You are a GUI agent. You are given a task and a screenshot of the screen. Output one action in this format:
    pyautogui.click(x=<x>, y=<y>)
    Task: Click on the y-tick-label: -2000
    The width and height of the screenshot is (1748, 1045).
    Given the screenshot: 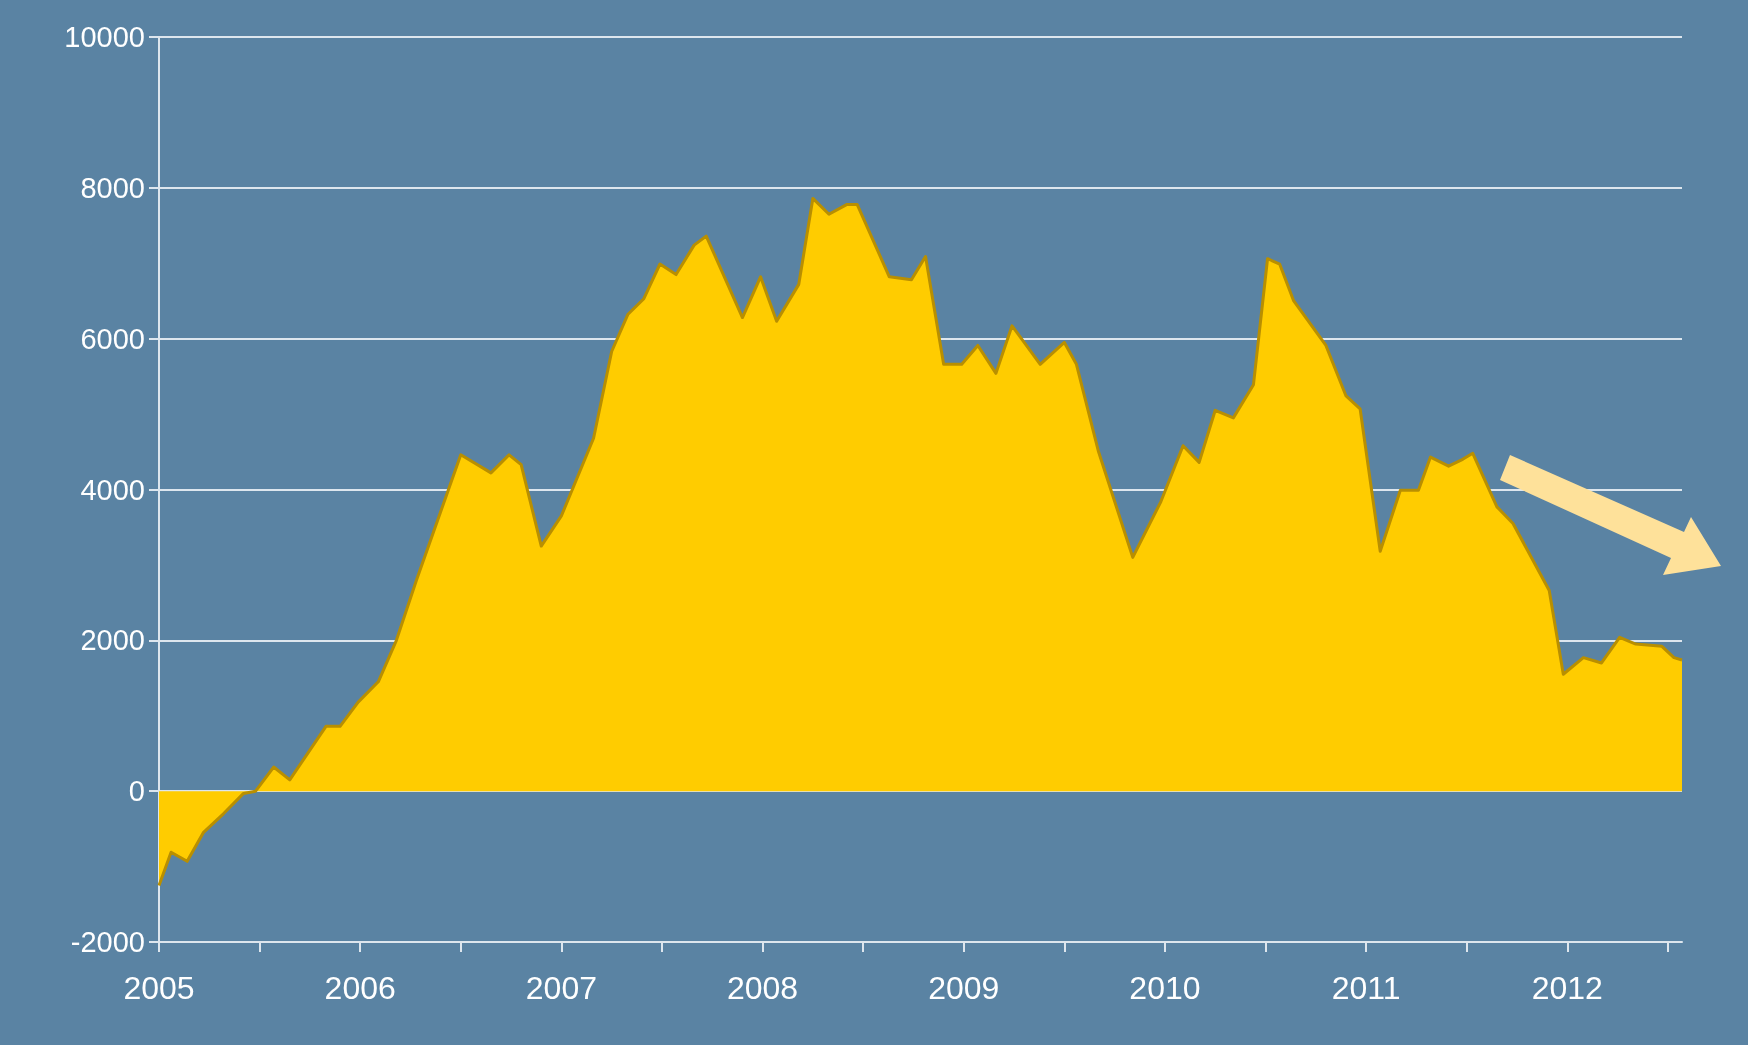 What is the action you would take?
    pyautogui.click(x=107, y=942)
    